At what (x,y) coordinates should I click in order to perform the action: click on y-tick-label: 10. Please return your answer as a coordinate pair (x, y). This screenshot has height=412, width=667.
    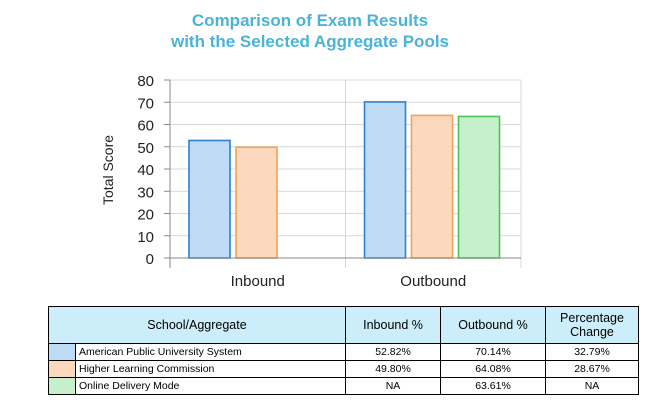
    Looking at the image, I should click on (145, 237).